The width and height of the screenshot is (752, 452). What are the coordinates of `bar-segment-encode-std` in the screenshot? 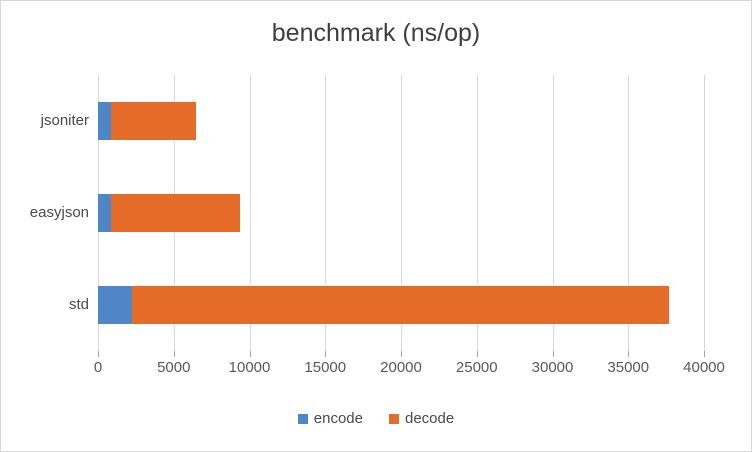 It's located at (115, 305).